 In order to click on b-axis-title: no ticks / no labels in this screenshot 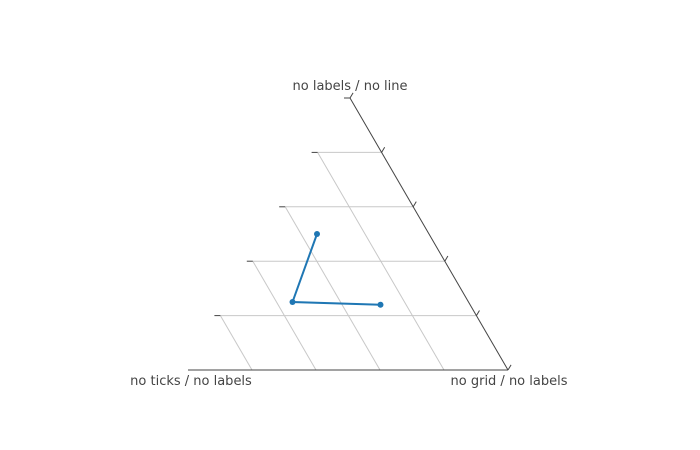, I will do `click(191, 381)`.